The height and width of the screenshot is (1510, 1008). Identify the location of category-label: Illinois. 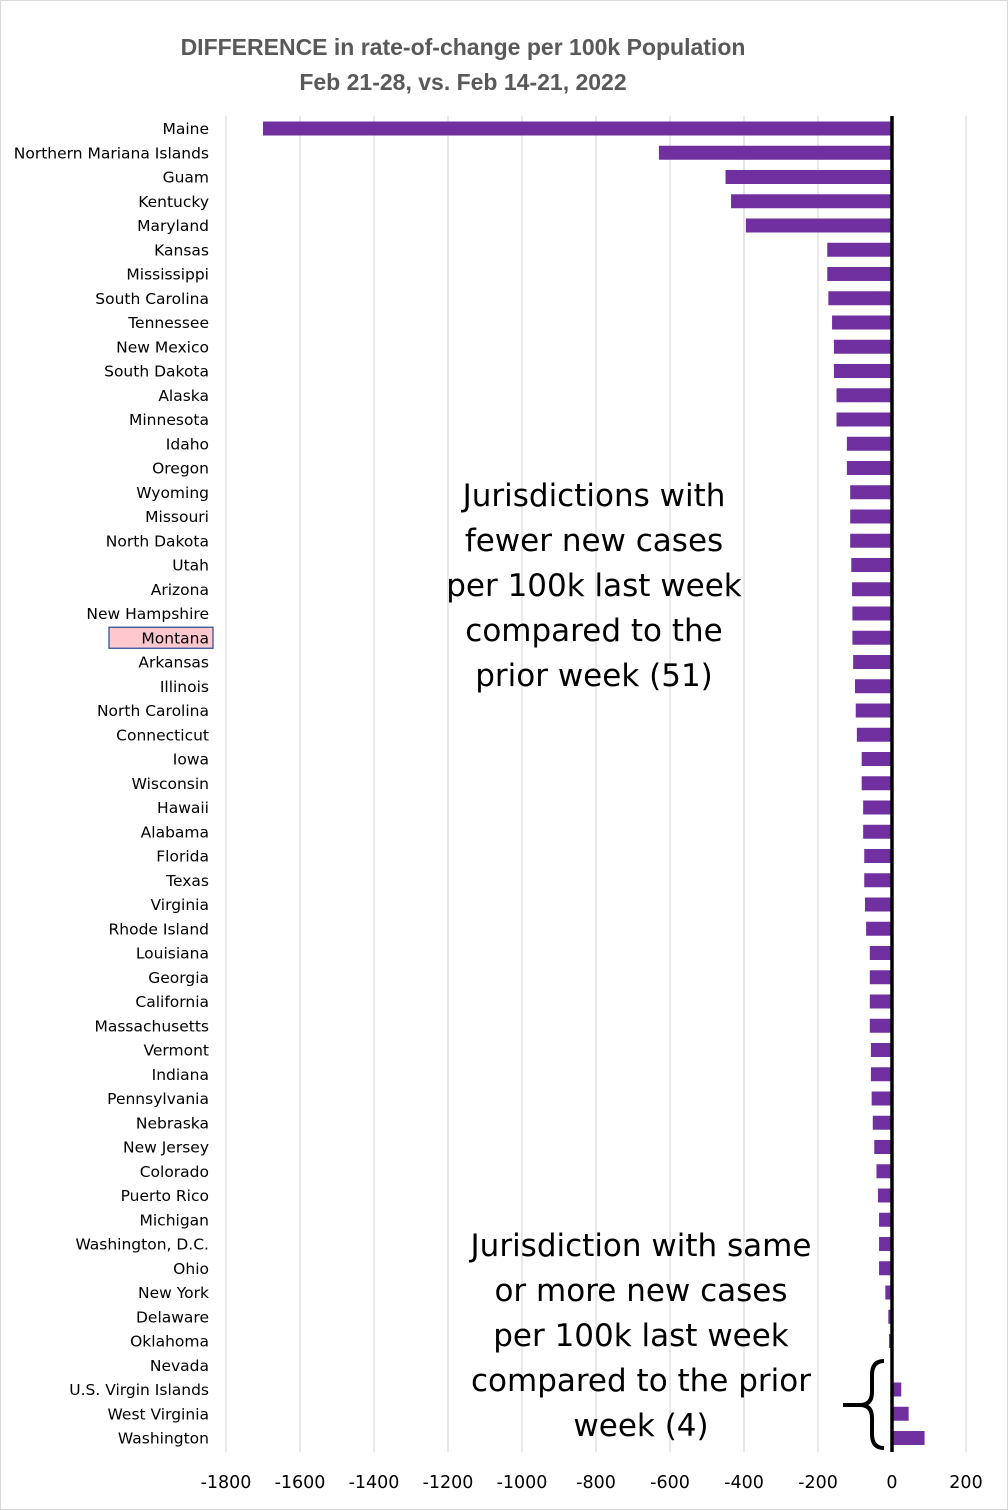
(184, 687).